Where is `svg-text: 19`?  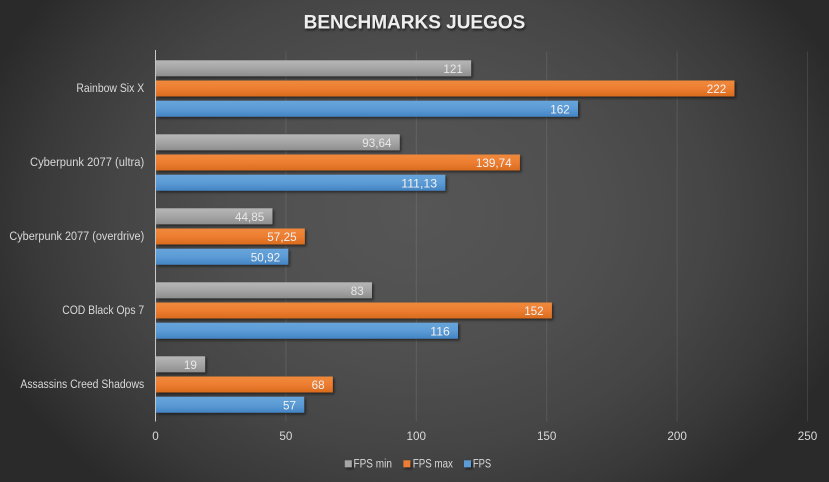
svg-text: 19 is located at coordinates (190, 365).